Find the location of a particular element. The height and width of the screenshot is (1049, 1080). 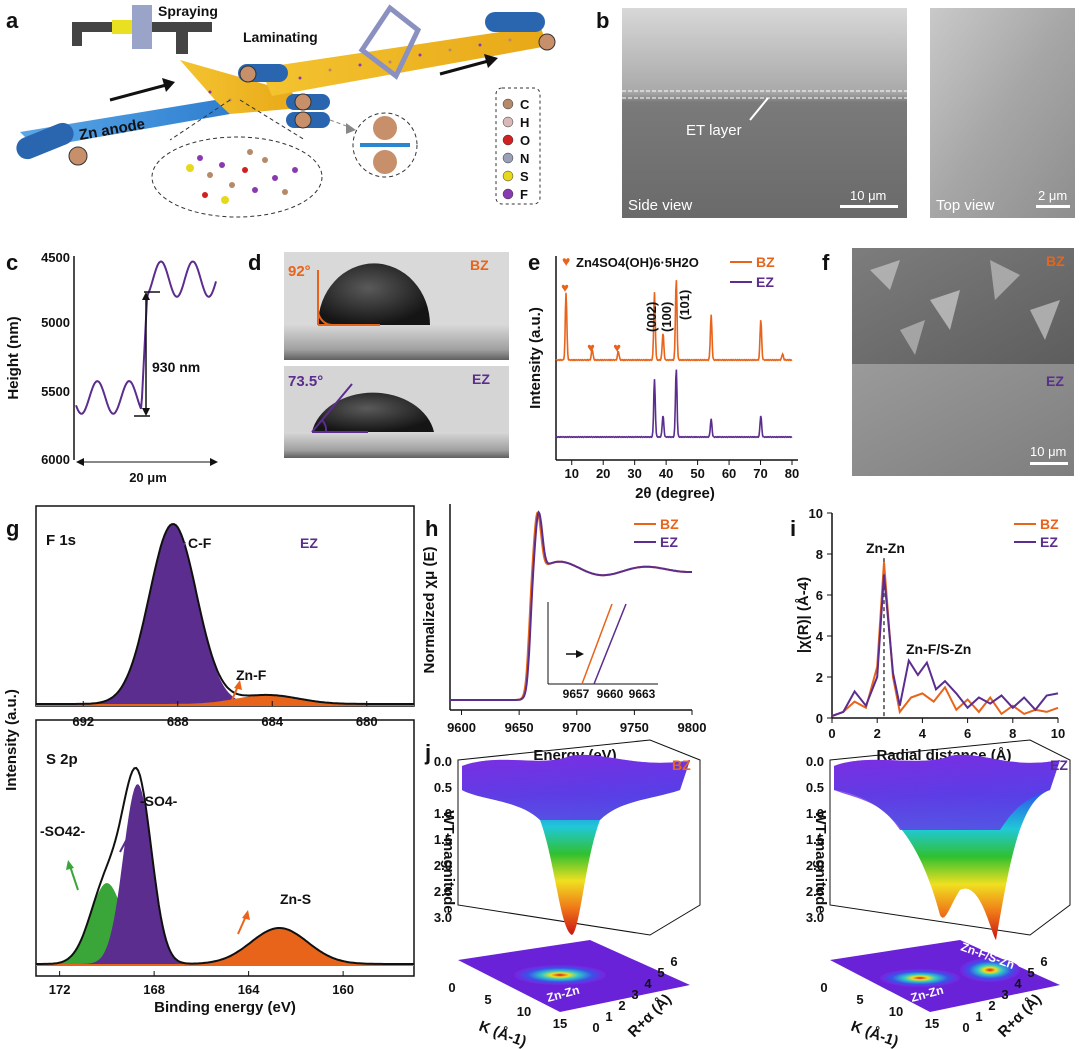

sem-top-view-image is located at coordinates (1002, 113).